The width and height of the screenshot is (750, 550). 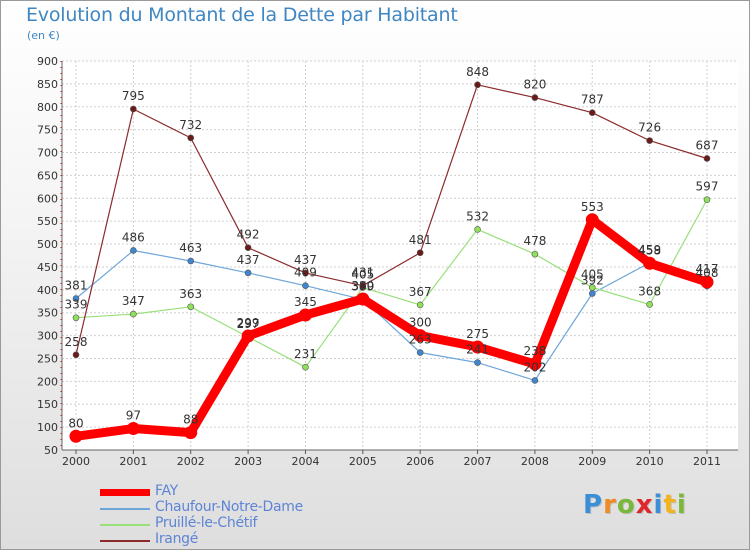 What do you see at coordinates (125, 541) in the screenshot?
I see `legend-swatch-irange` at bounding box center [125, 541].